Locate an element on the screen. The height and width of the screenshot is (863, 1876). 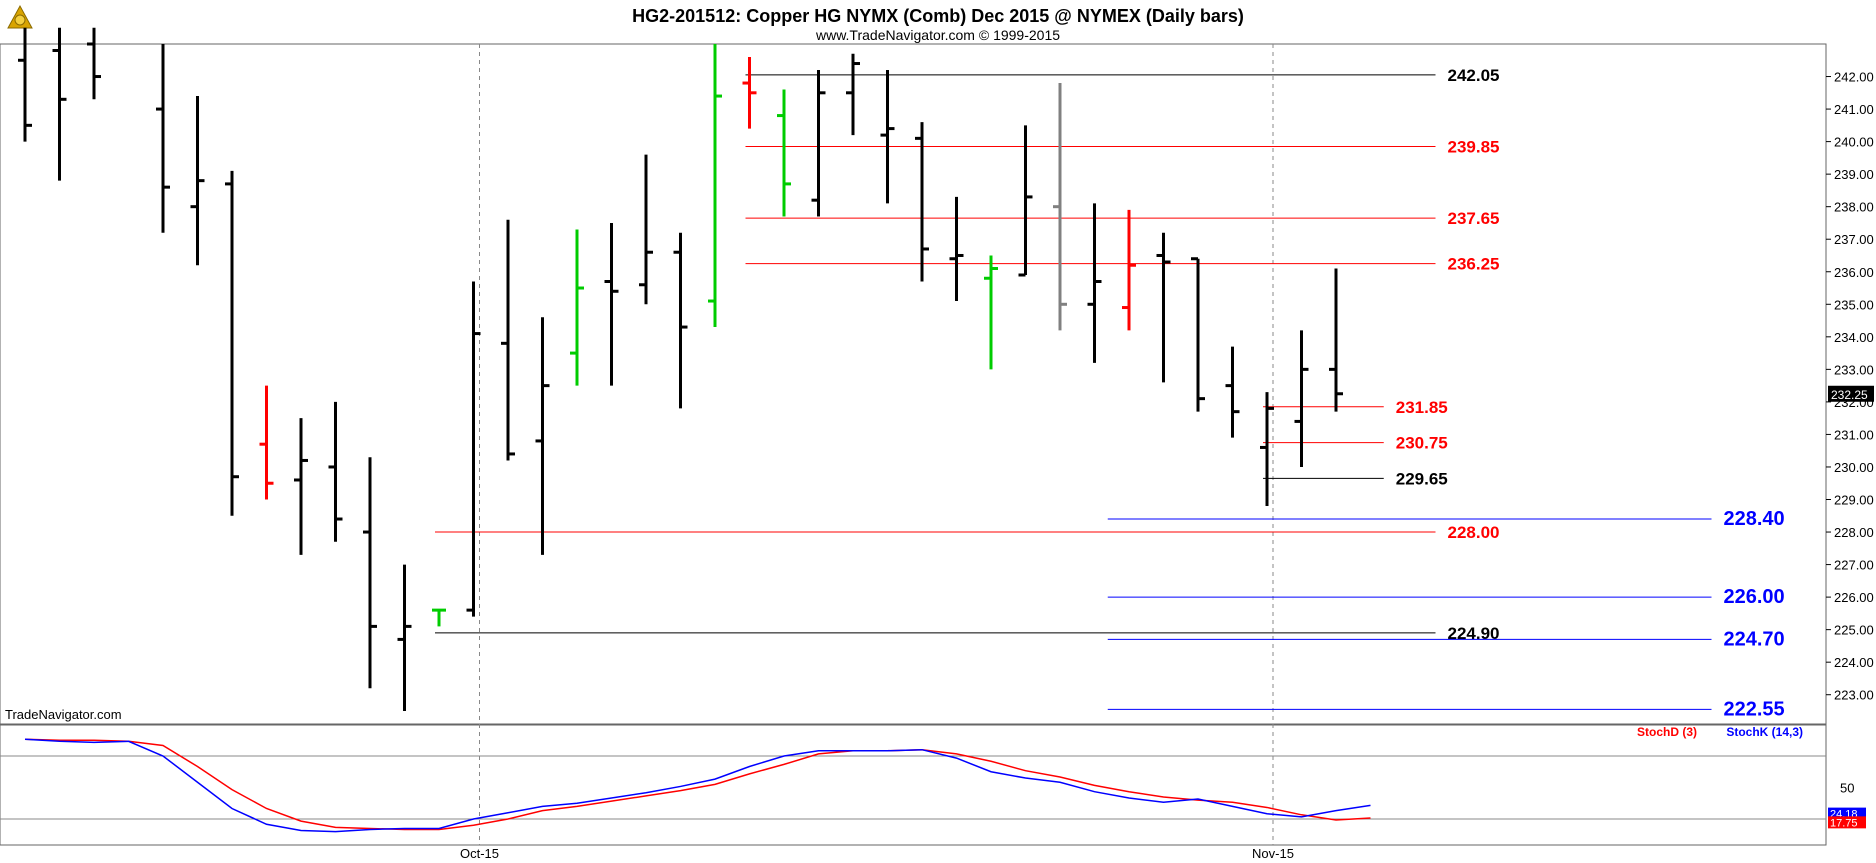
price-tick-label: 225.00 is located at coordinates (1854, 630).